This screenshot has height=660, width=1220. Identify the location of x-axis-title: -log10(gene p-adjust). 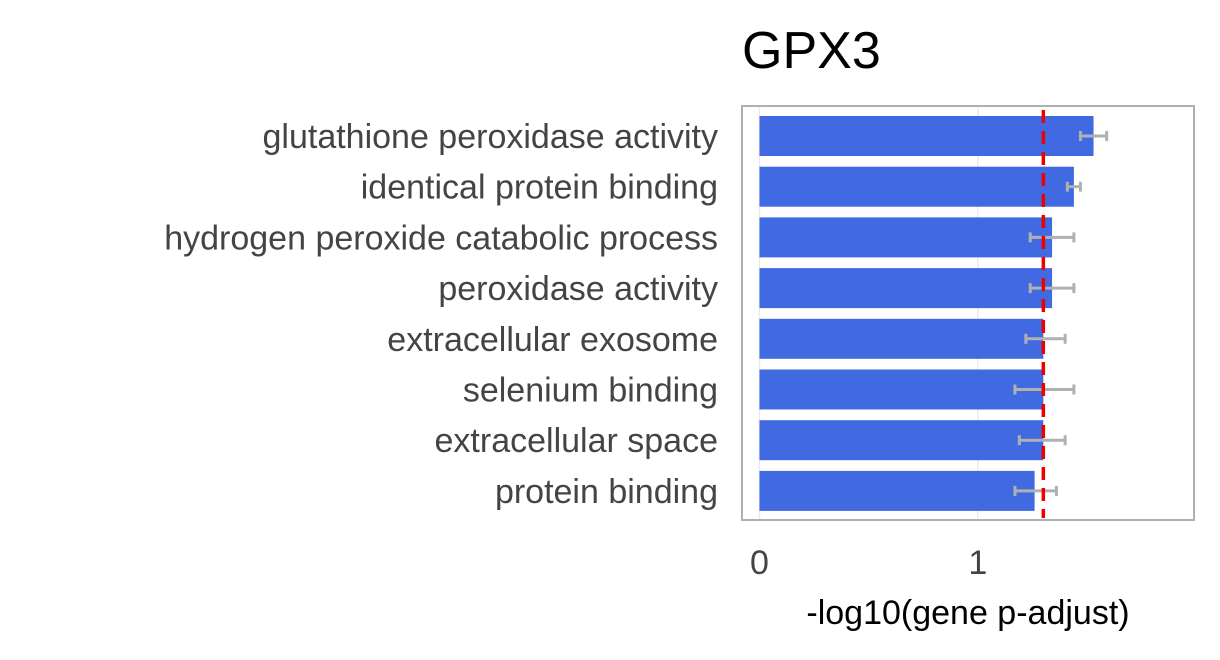
(967, 613).